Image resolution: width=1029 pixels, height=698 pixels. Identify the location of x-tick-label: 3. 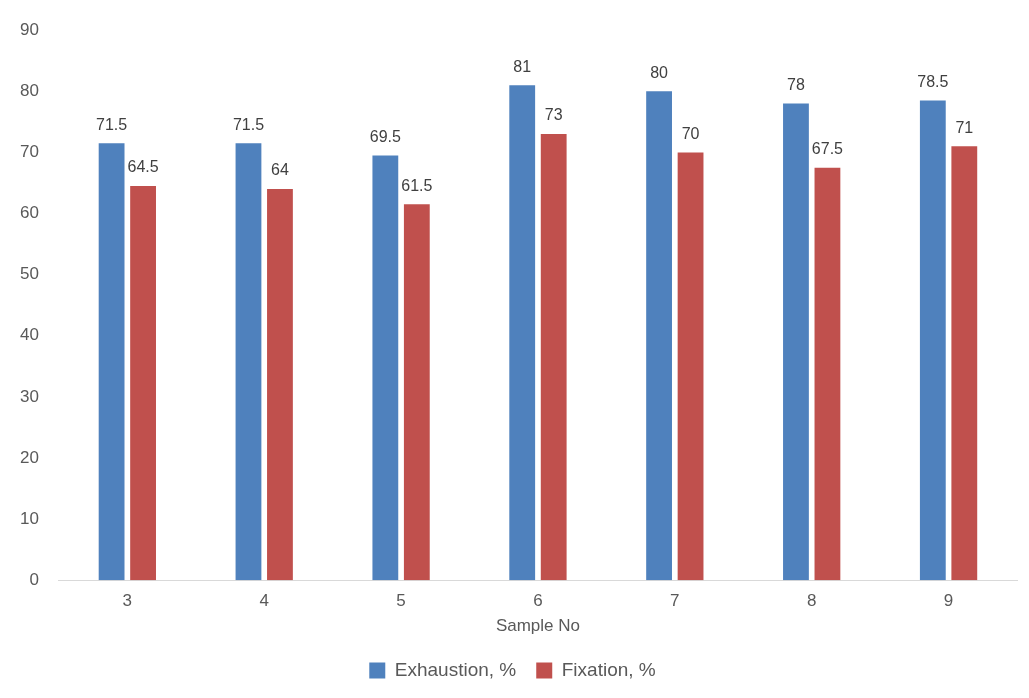
(127, 601).